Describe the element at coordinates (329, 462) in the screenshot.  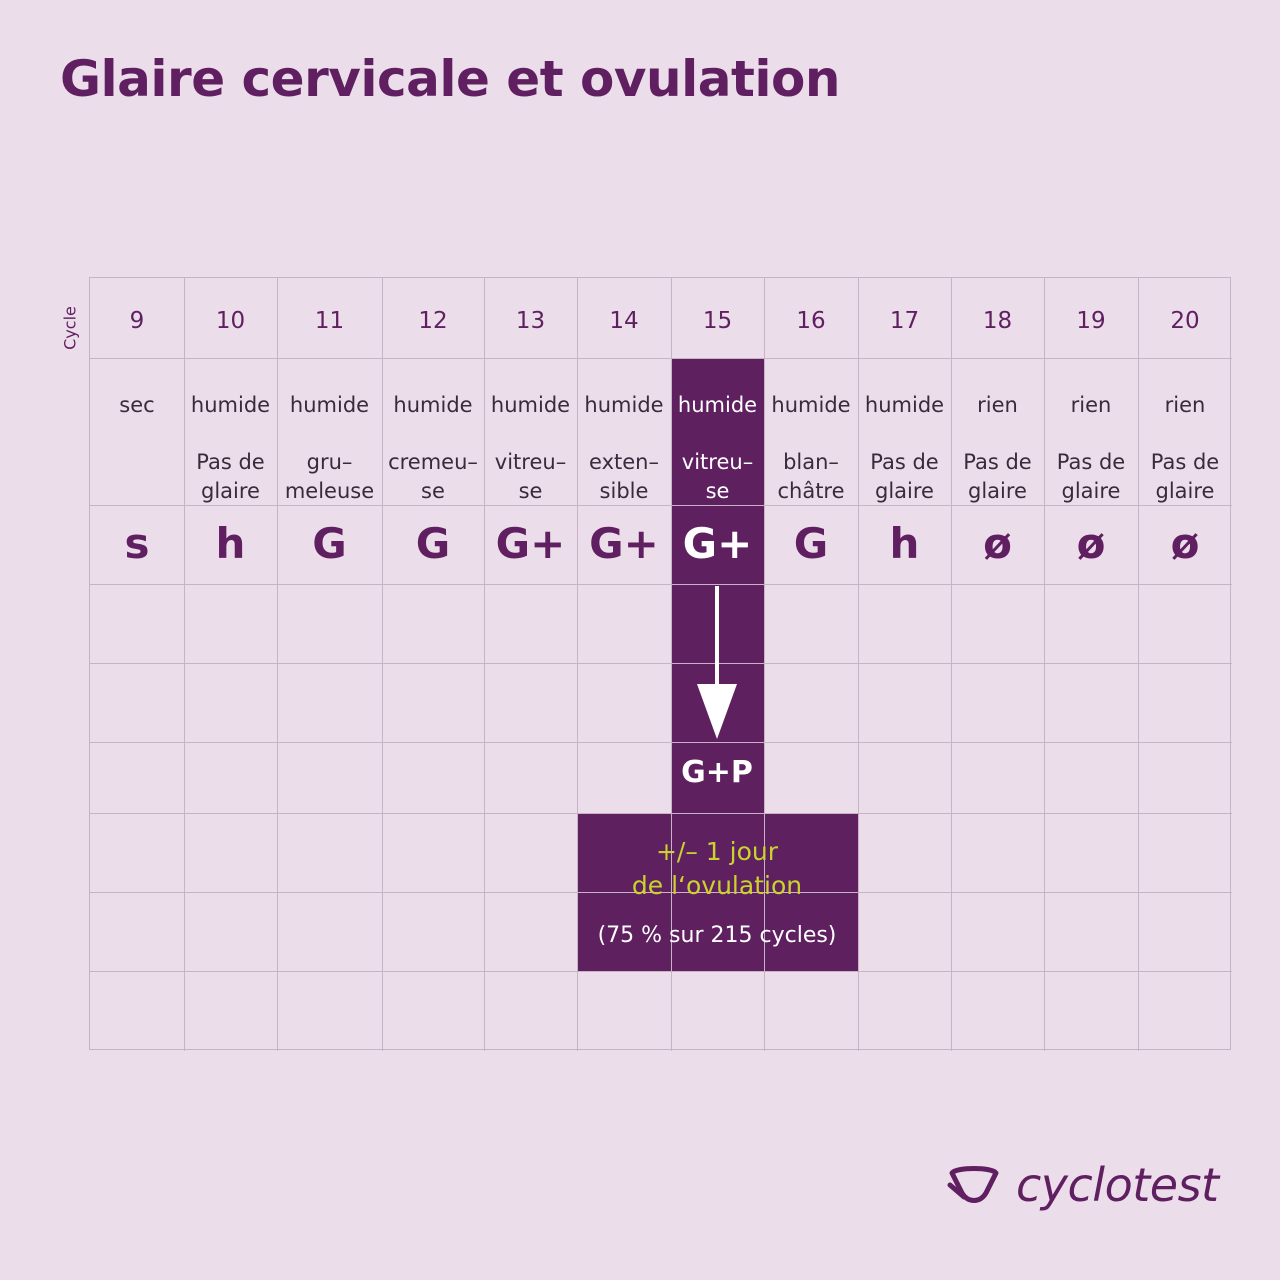
I see `aspect-line: gru–` at that location.